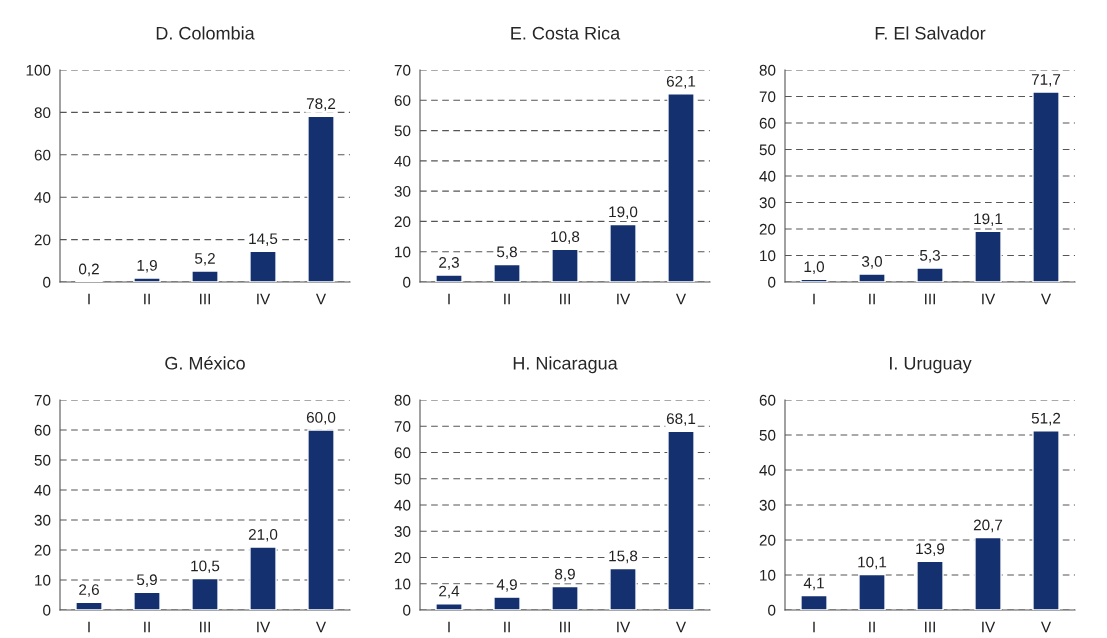 The width and height of the screenshot is (1107, 638). Describe the element at coordinates (263, 535) in the screenshot. I see `data-label: 21,0` at that location.